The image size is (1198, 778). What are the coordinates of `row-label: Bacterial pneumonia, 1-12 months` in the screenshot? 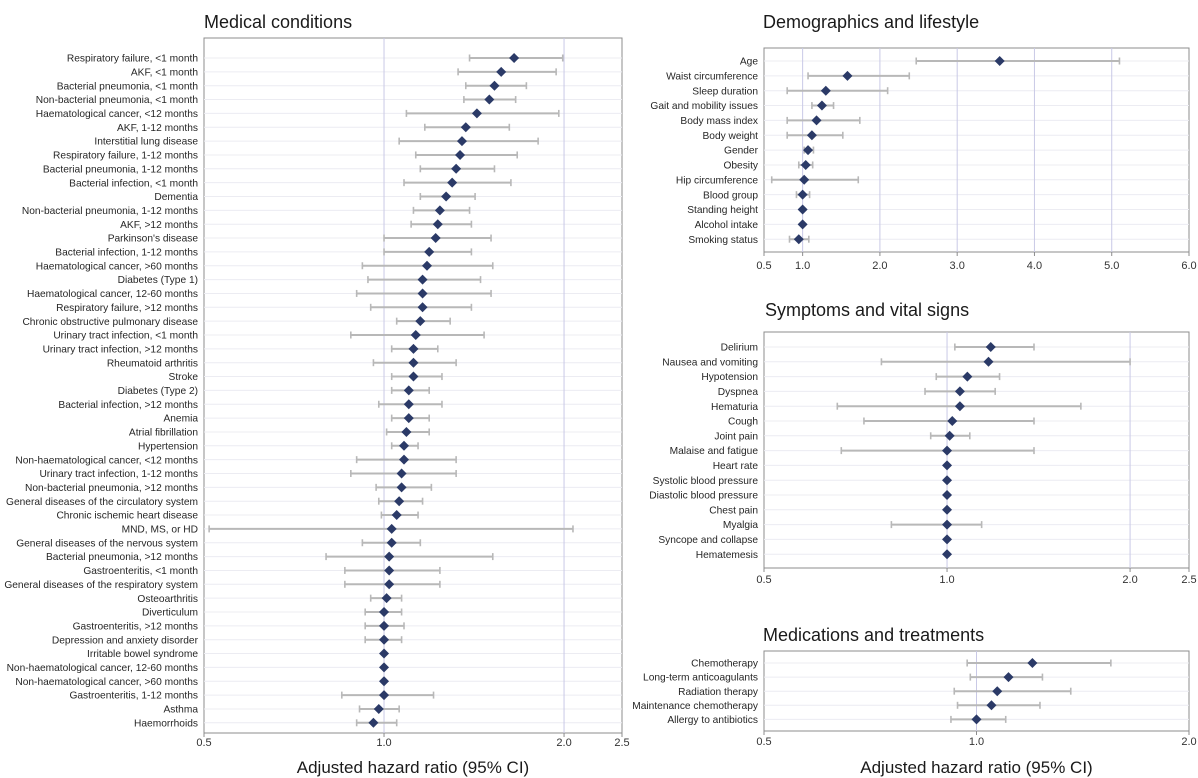 It's located at (120, 169).